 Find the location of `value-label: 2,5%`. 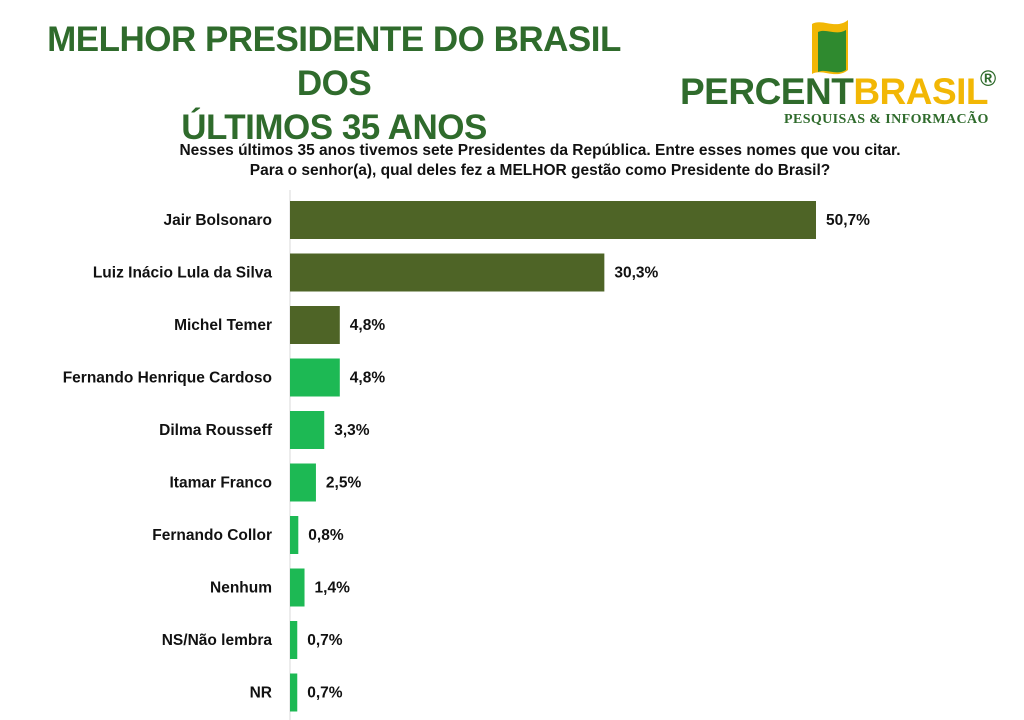

value-label: 2,5% is located at coordinates (344, 483).